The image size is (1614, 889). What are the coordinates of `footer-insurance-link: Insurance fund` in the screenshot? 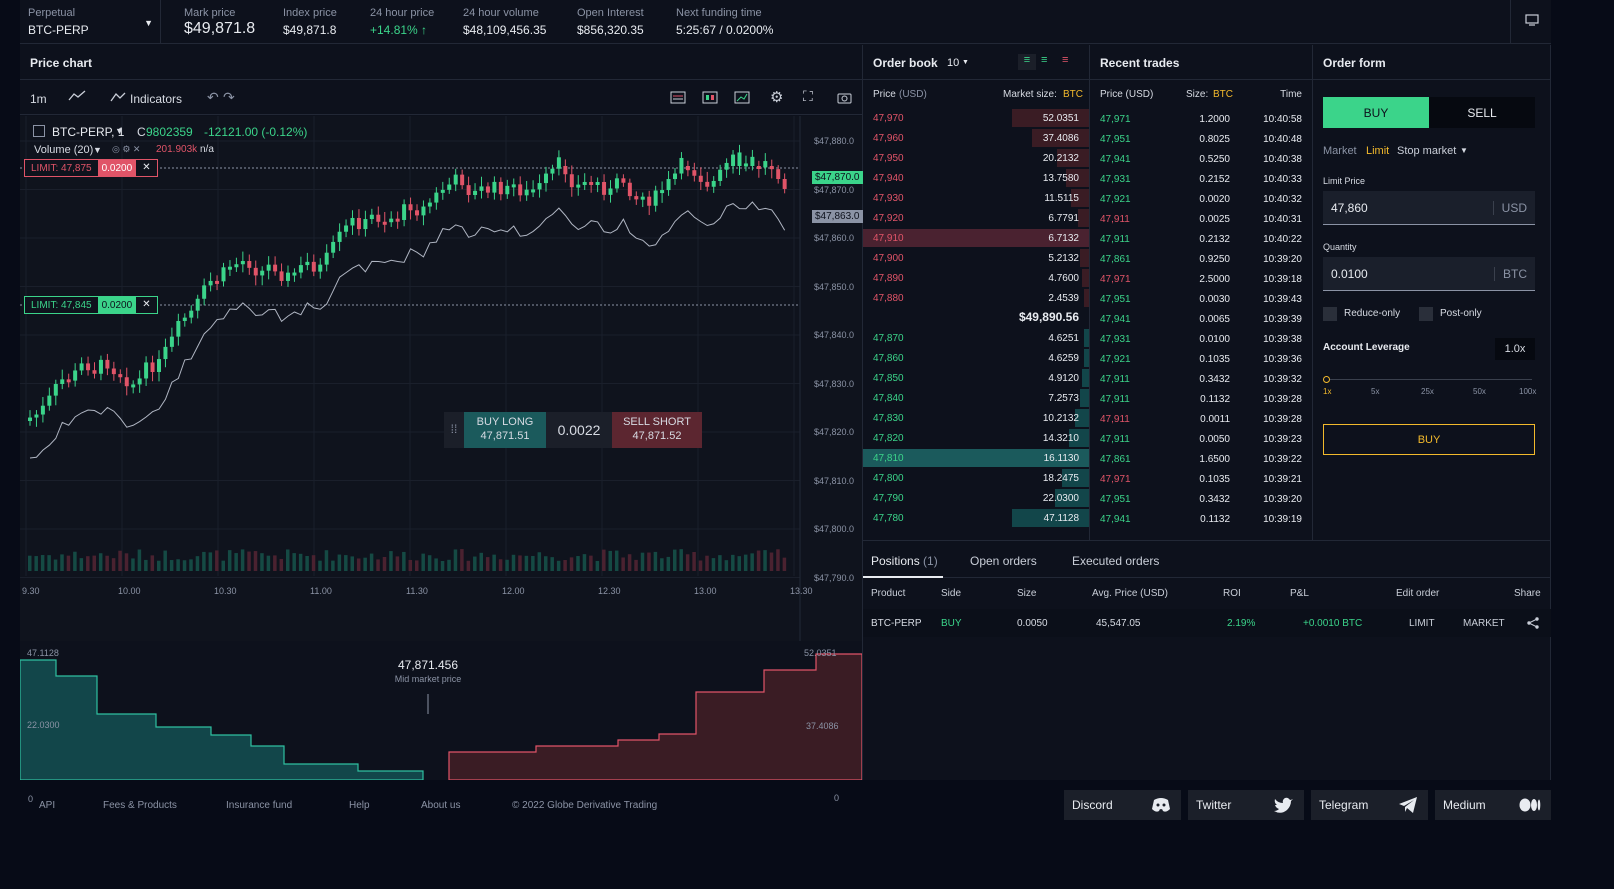 It's located at (259, 805).